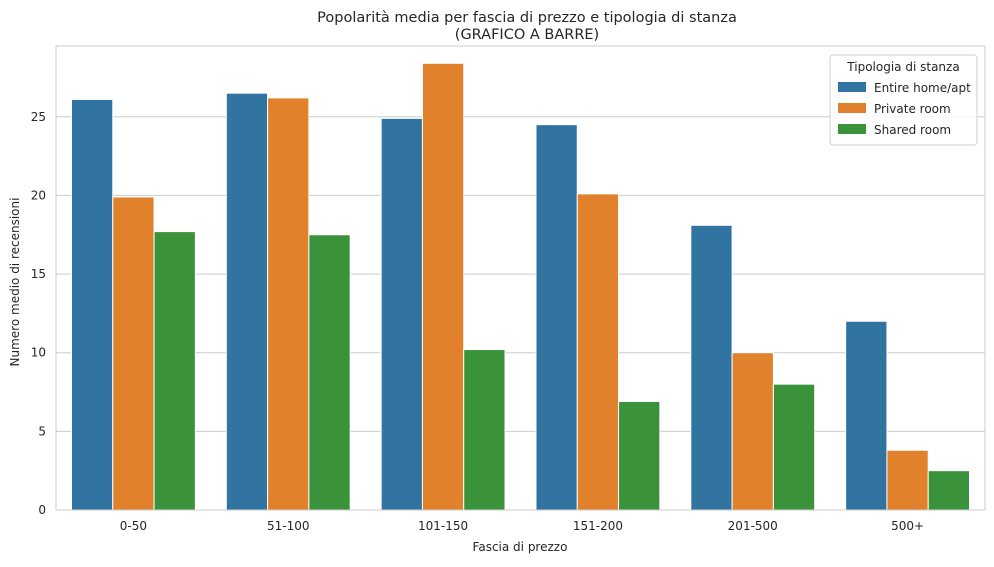 The image size is (994, 567). What do you see at coordinates (443, 526) in the screenshot?
I see `x-tick-label: 101-150` at bounding box center [443, 526].